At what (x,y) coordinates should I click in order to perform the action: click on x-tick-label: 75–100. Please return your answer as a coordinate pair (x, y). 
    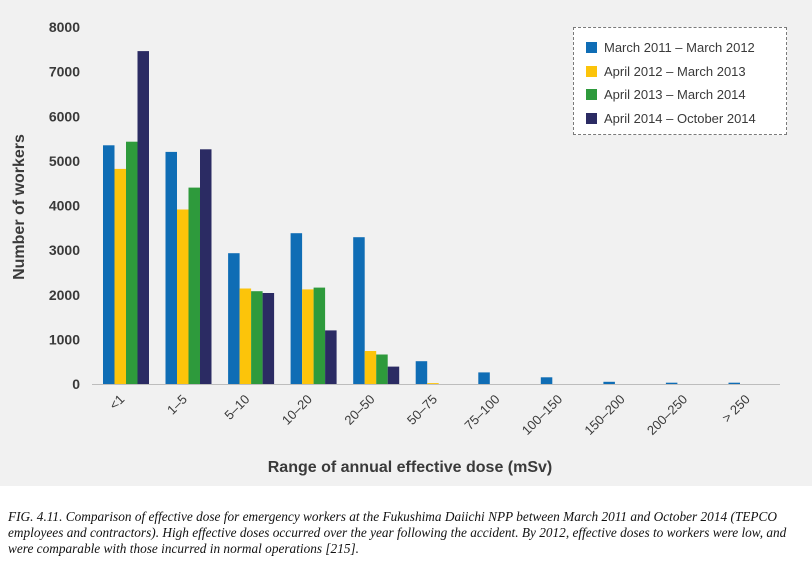
    Looking at the image, I should click on (481, 412).